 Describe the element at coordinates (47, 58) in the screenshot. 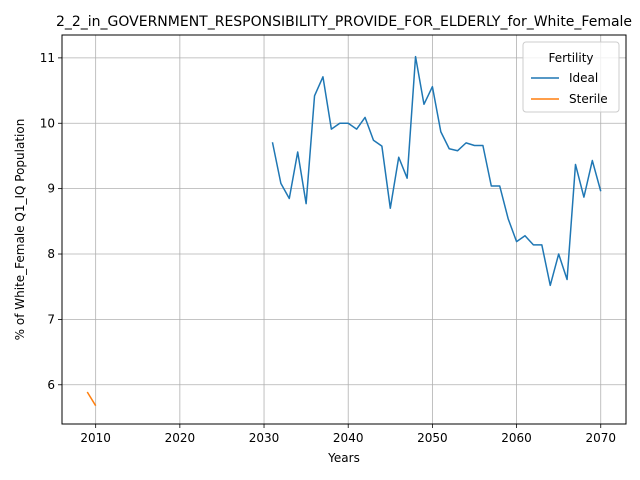

I see `y-tick-label: 11` at that location.